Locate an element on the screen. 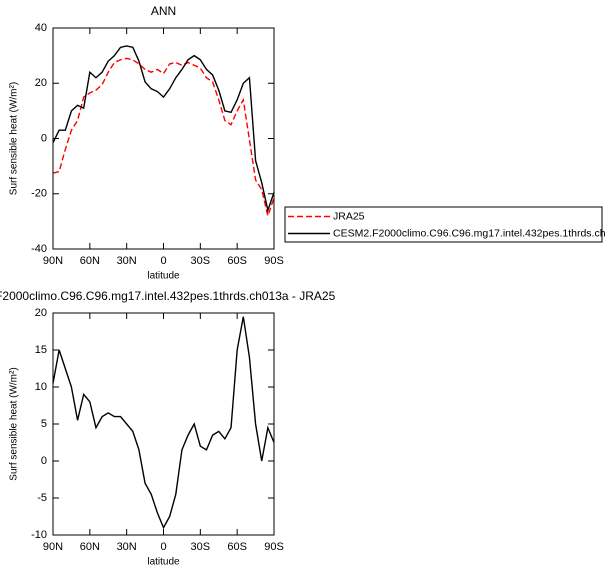 The image size is (605, 576). y-tick-label: 5 is located at coordinates (44, 424).